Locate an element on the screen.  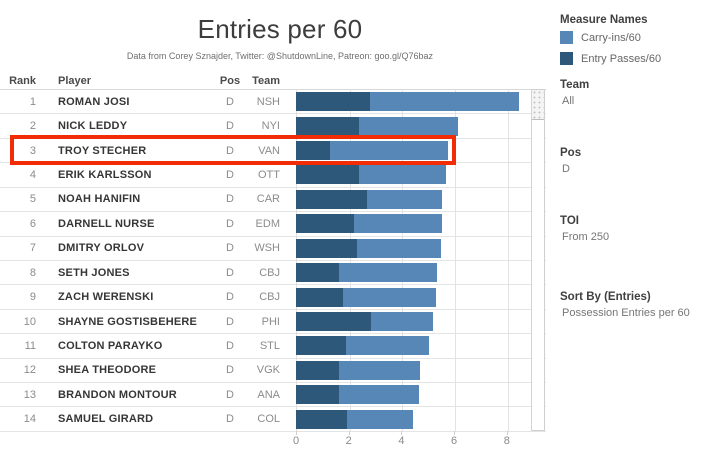
rank-cell: 7 is located at coordinates (32, 248).